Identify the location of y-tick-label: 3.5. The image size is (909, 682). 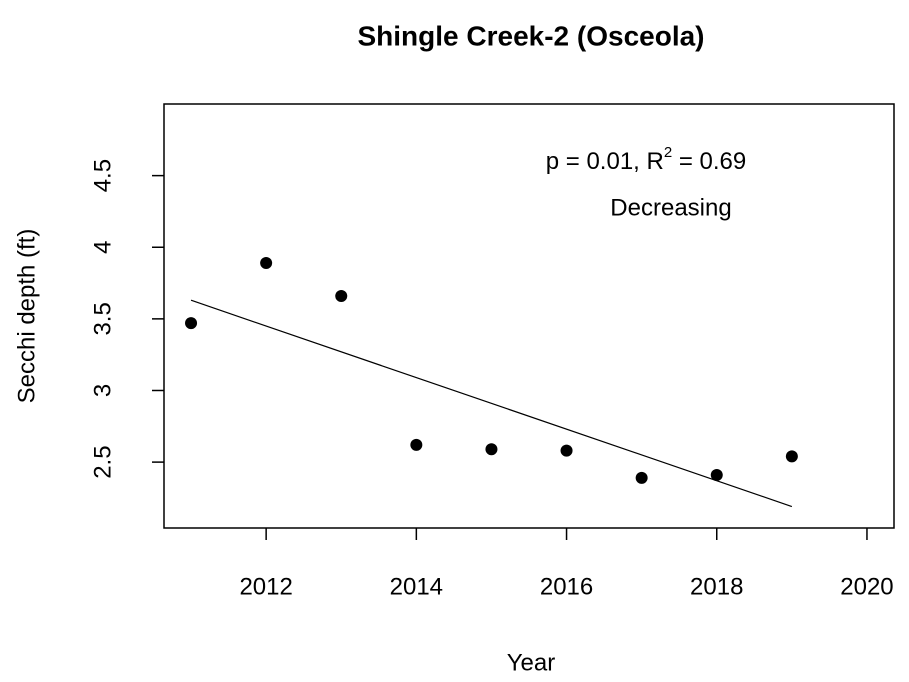
(102, 318).